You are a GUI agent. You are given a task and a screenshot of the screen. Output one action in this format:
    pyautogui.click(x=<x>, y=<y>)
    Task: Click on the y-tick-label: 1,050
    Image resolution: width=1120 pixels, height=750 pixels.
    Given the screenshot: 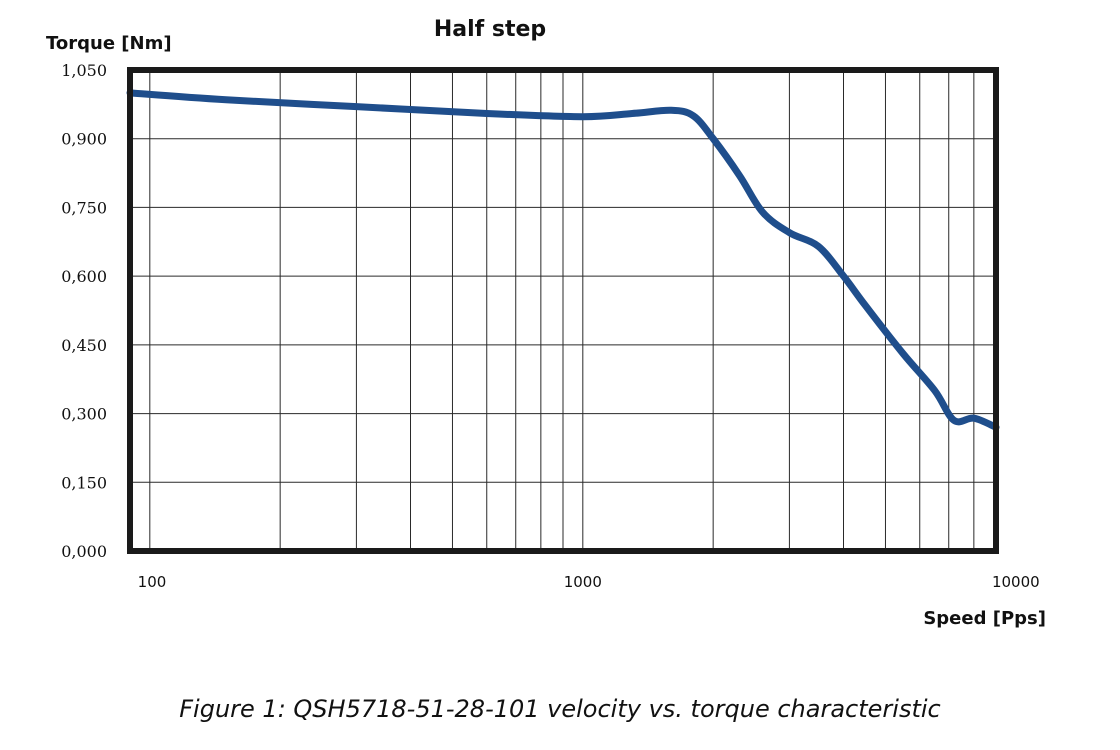 What is the action you would take?
    pyautogui.click(x=84, y=70)
    